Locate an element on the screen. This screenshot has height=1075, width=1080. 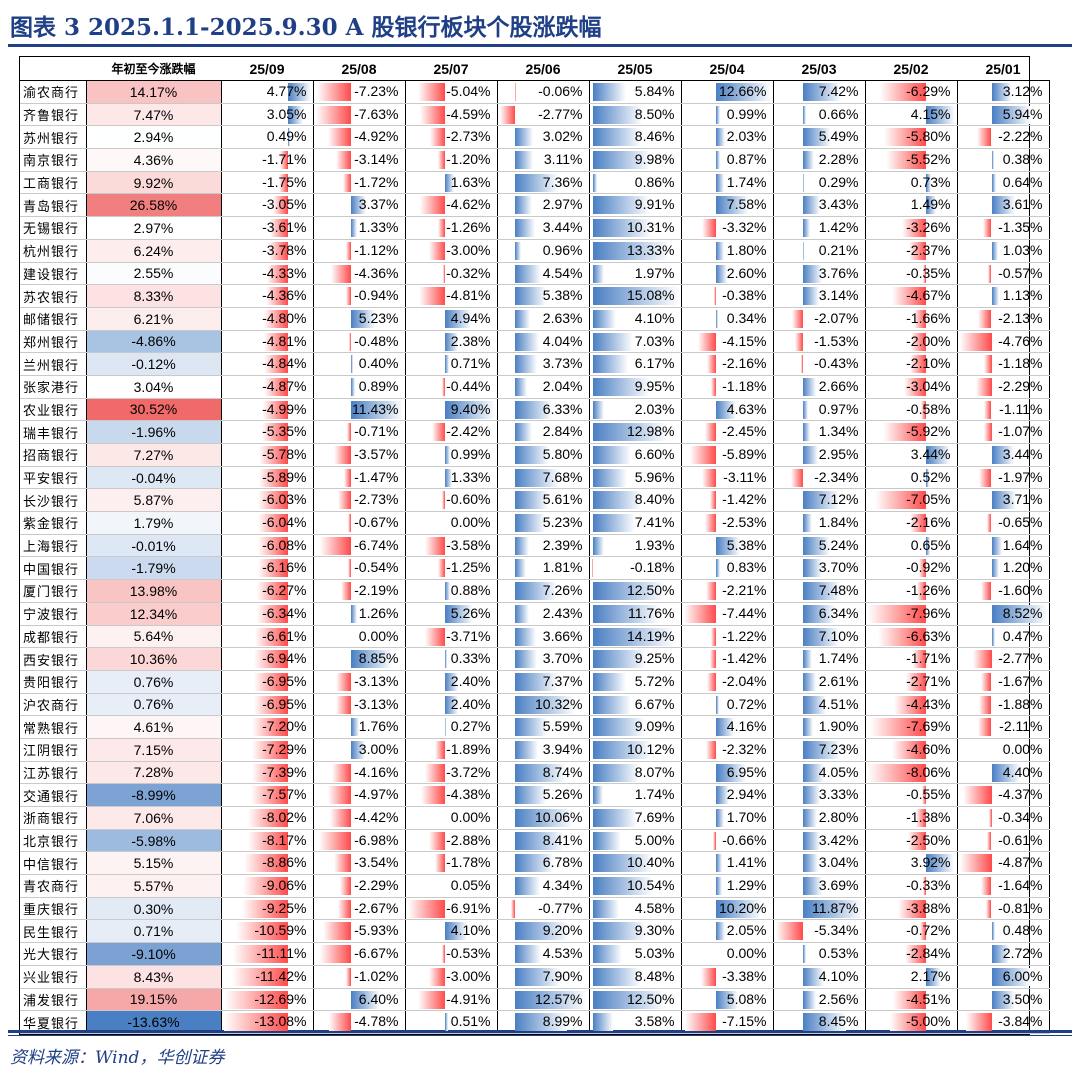
monthly-value-label: -0.77% is located at coordinates (560, 907).